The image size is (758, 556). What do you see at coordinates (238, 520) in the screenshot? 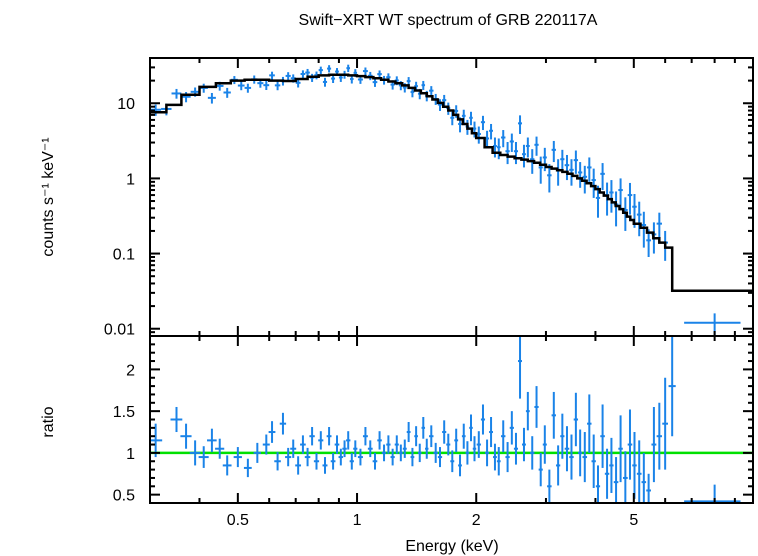
I see `x-tick-label: 0.5` at bounding box center [238, 520].